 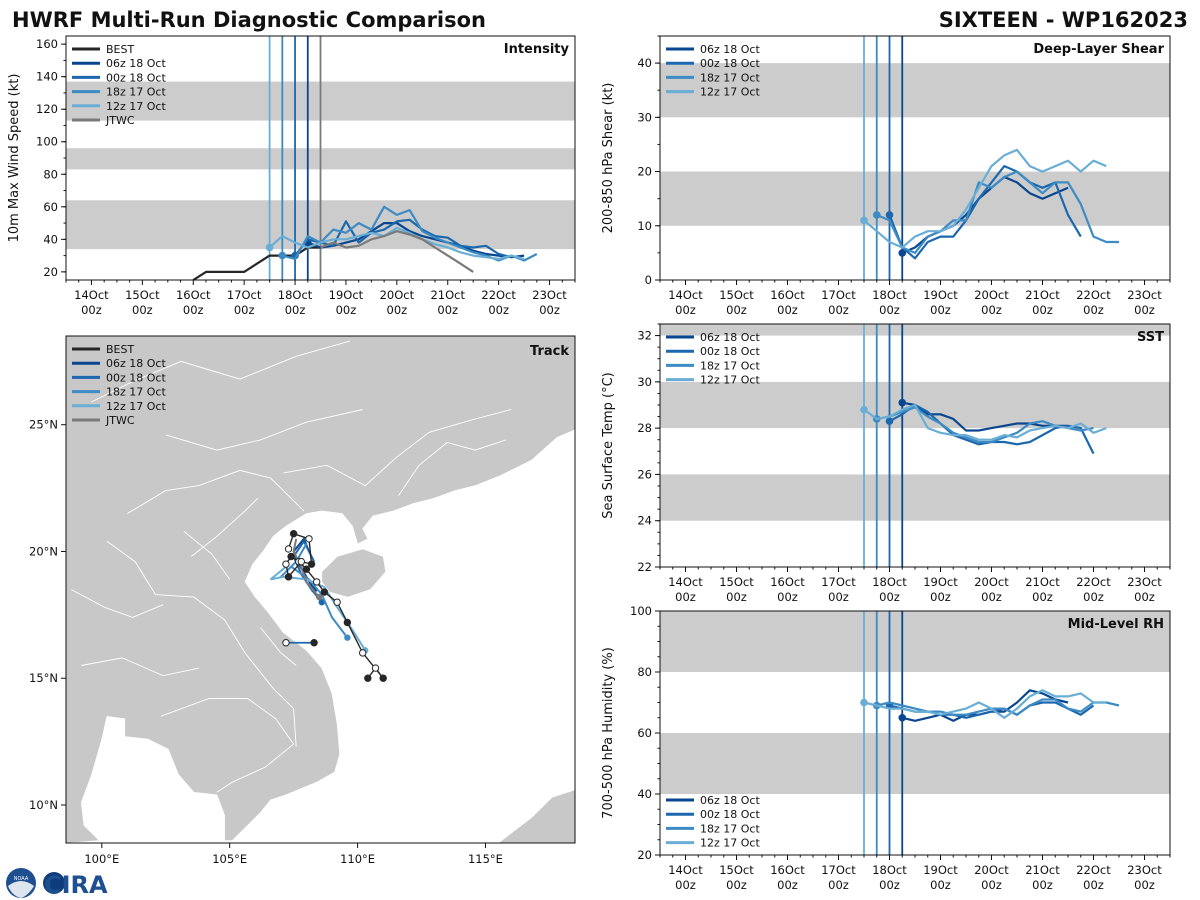 What do you see at coordinates (730, 380) in the screenshot?
I see `sst-legend-label-12z-17-oct: 12z 17 Oct` at bounding box center [730, 380].